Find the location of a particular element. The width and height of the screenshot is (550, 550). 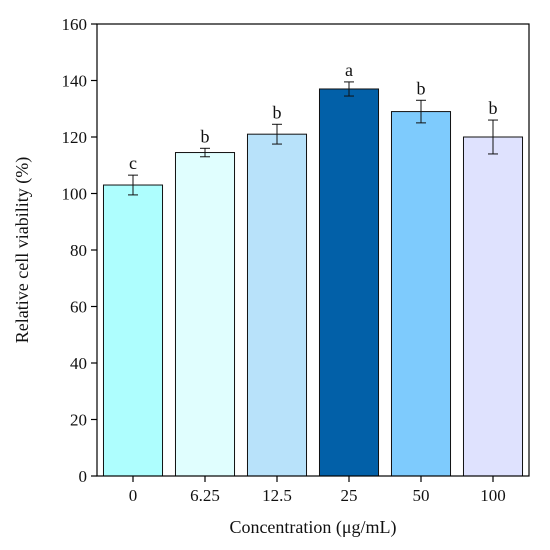

x-tick-label-6.25: 6.25 is located at coordinates (205, 495).